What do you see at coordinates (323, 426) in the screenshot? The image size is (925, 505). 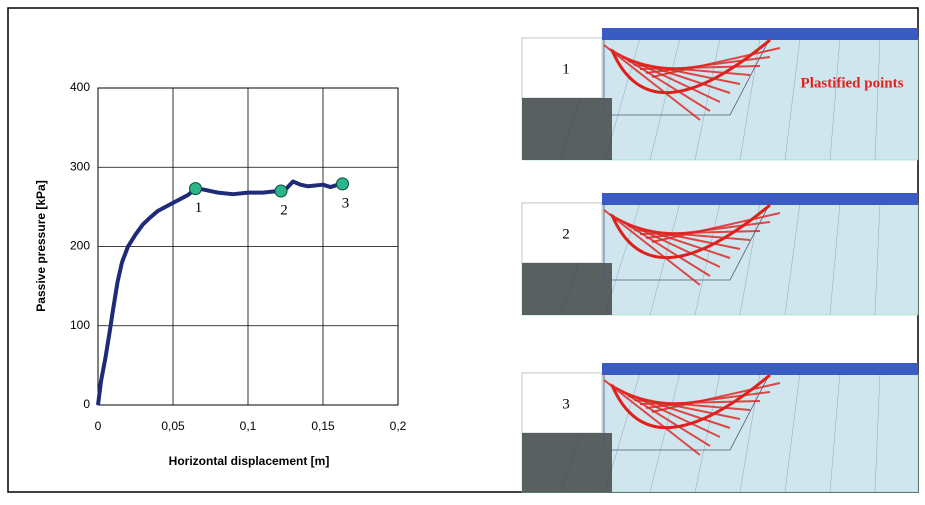 I see `x-tick-label: 0,15` at bounding box center [323, 426].